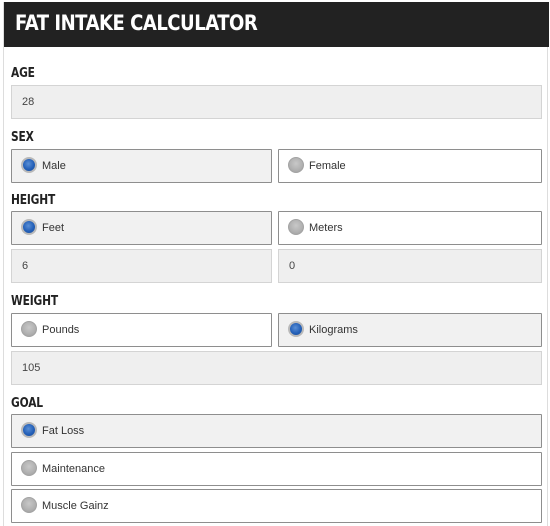  I want to click on page-title: FAT INTAKE CALCULATOR, so click(136, 23).